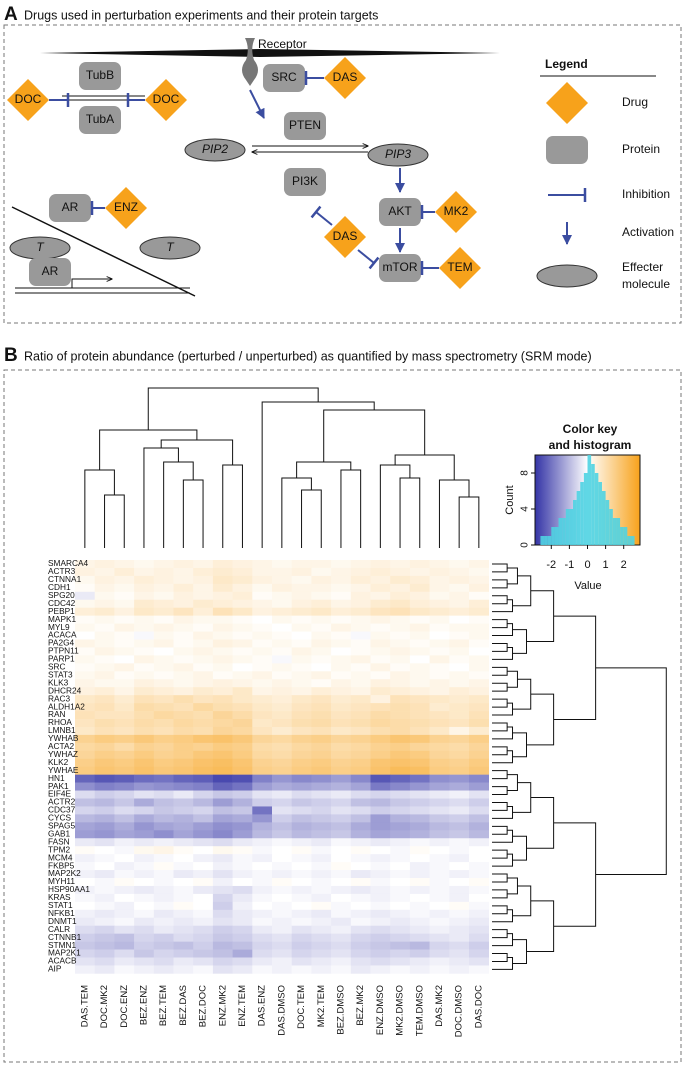  Describe the element at coordinates (459, 267) in the screenshot. I see `drug-label: TEM` at that location.